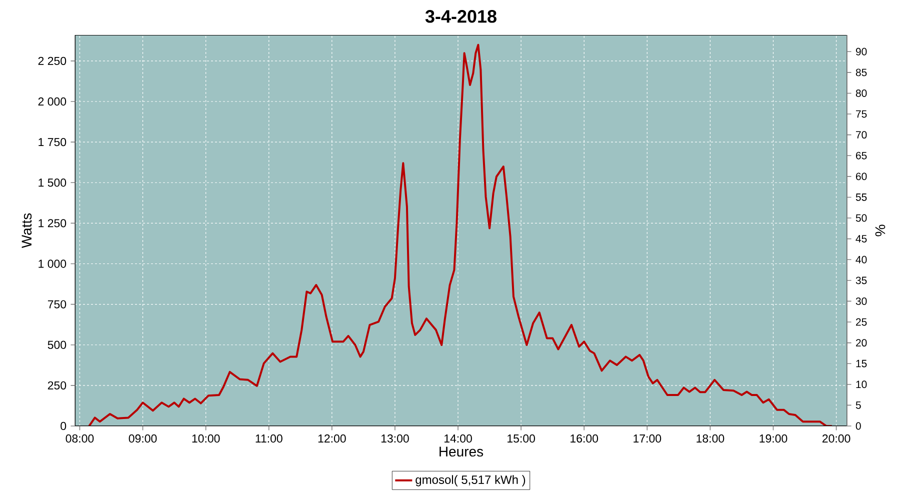 The width and height of the screenshot is (900, 500). What do you see at coordinates (269, 438) in the screenshot?
I see `x-tick-label: 11:00` at bounding box center [269, 438].